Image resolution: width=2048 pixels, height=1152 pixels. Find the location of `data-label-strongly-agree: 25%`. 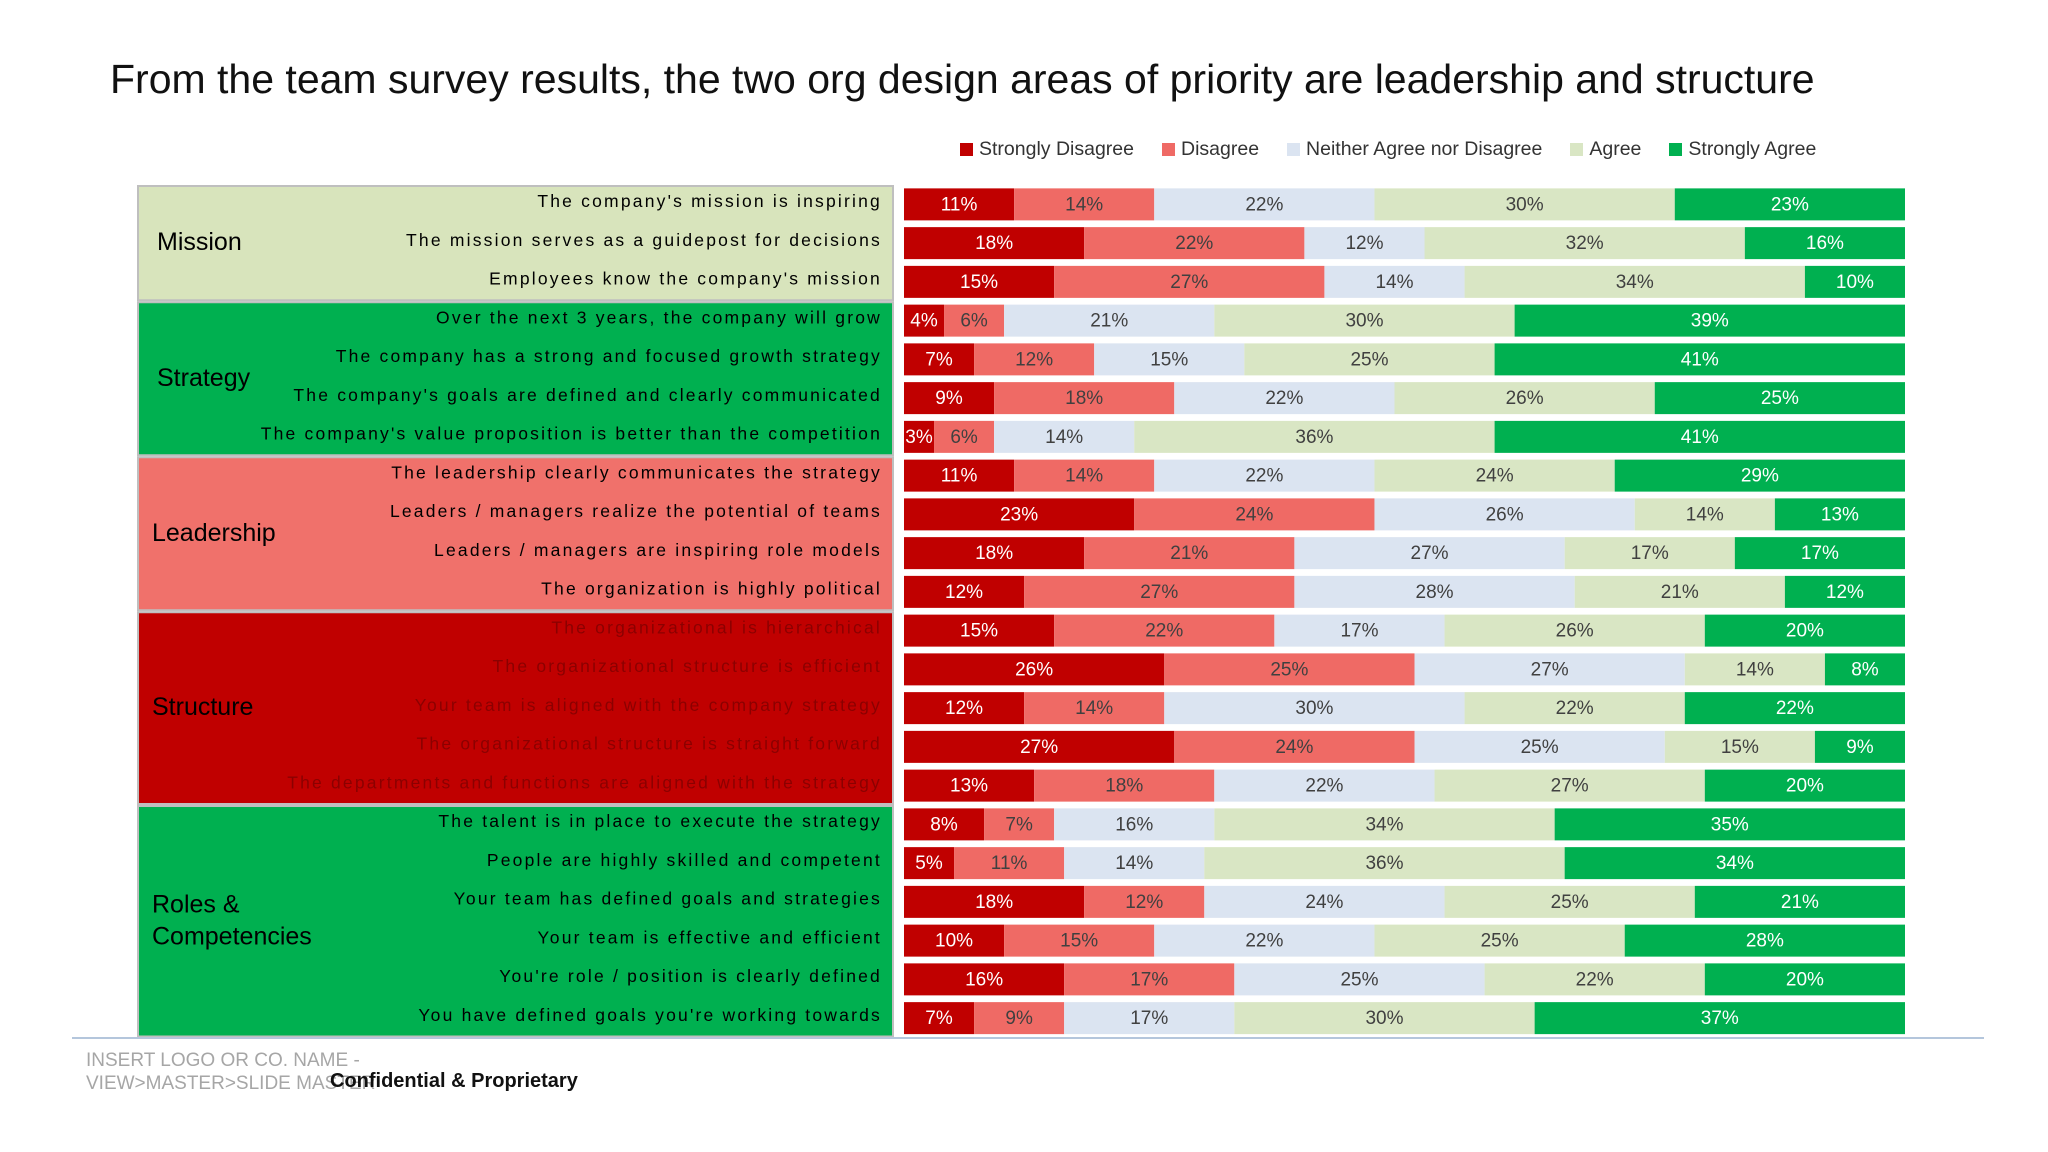

data-label-strongly-agree: 25% is located at coordinates (1780, 398).